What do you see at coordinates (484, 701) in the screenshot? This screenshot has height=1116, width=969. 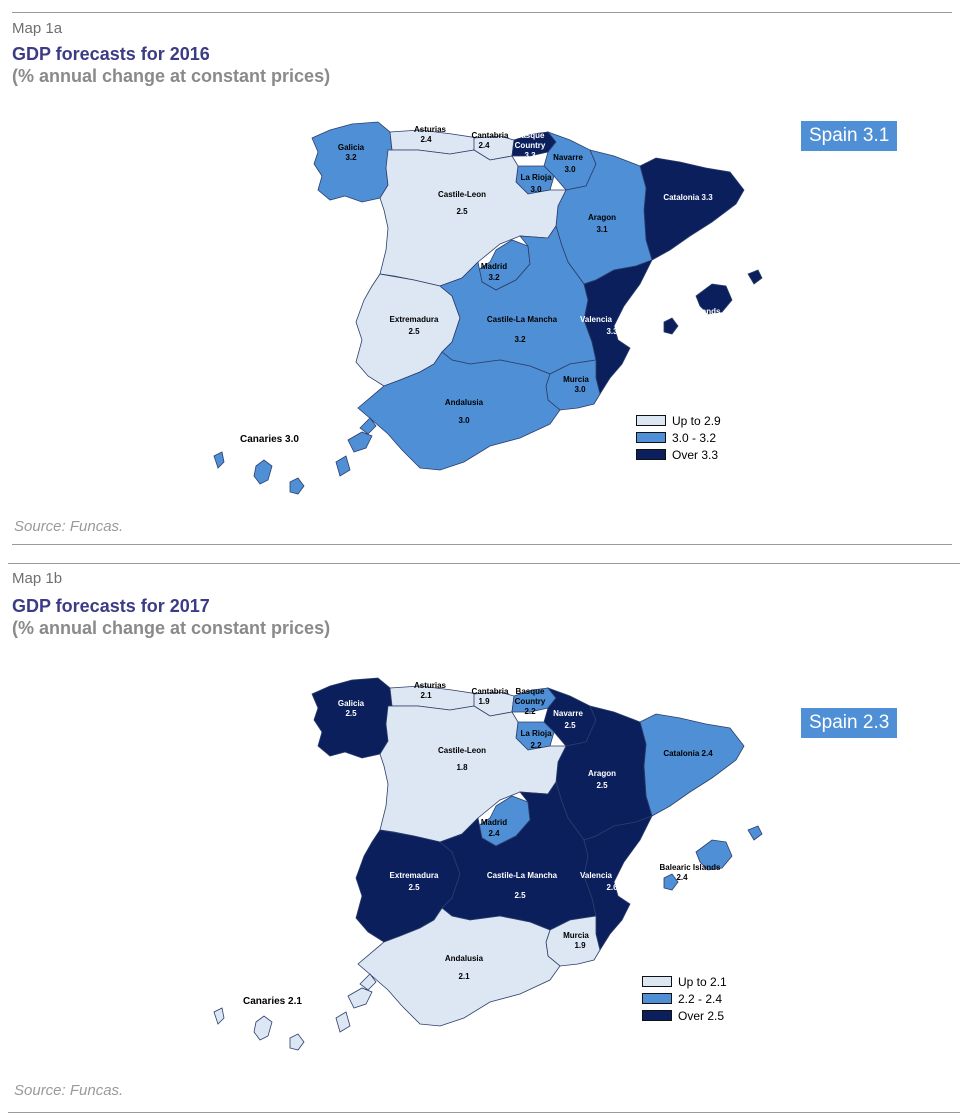 I see `region-label-cantabria: 1.9` at bounding box center [484, 701].